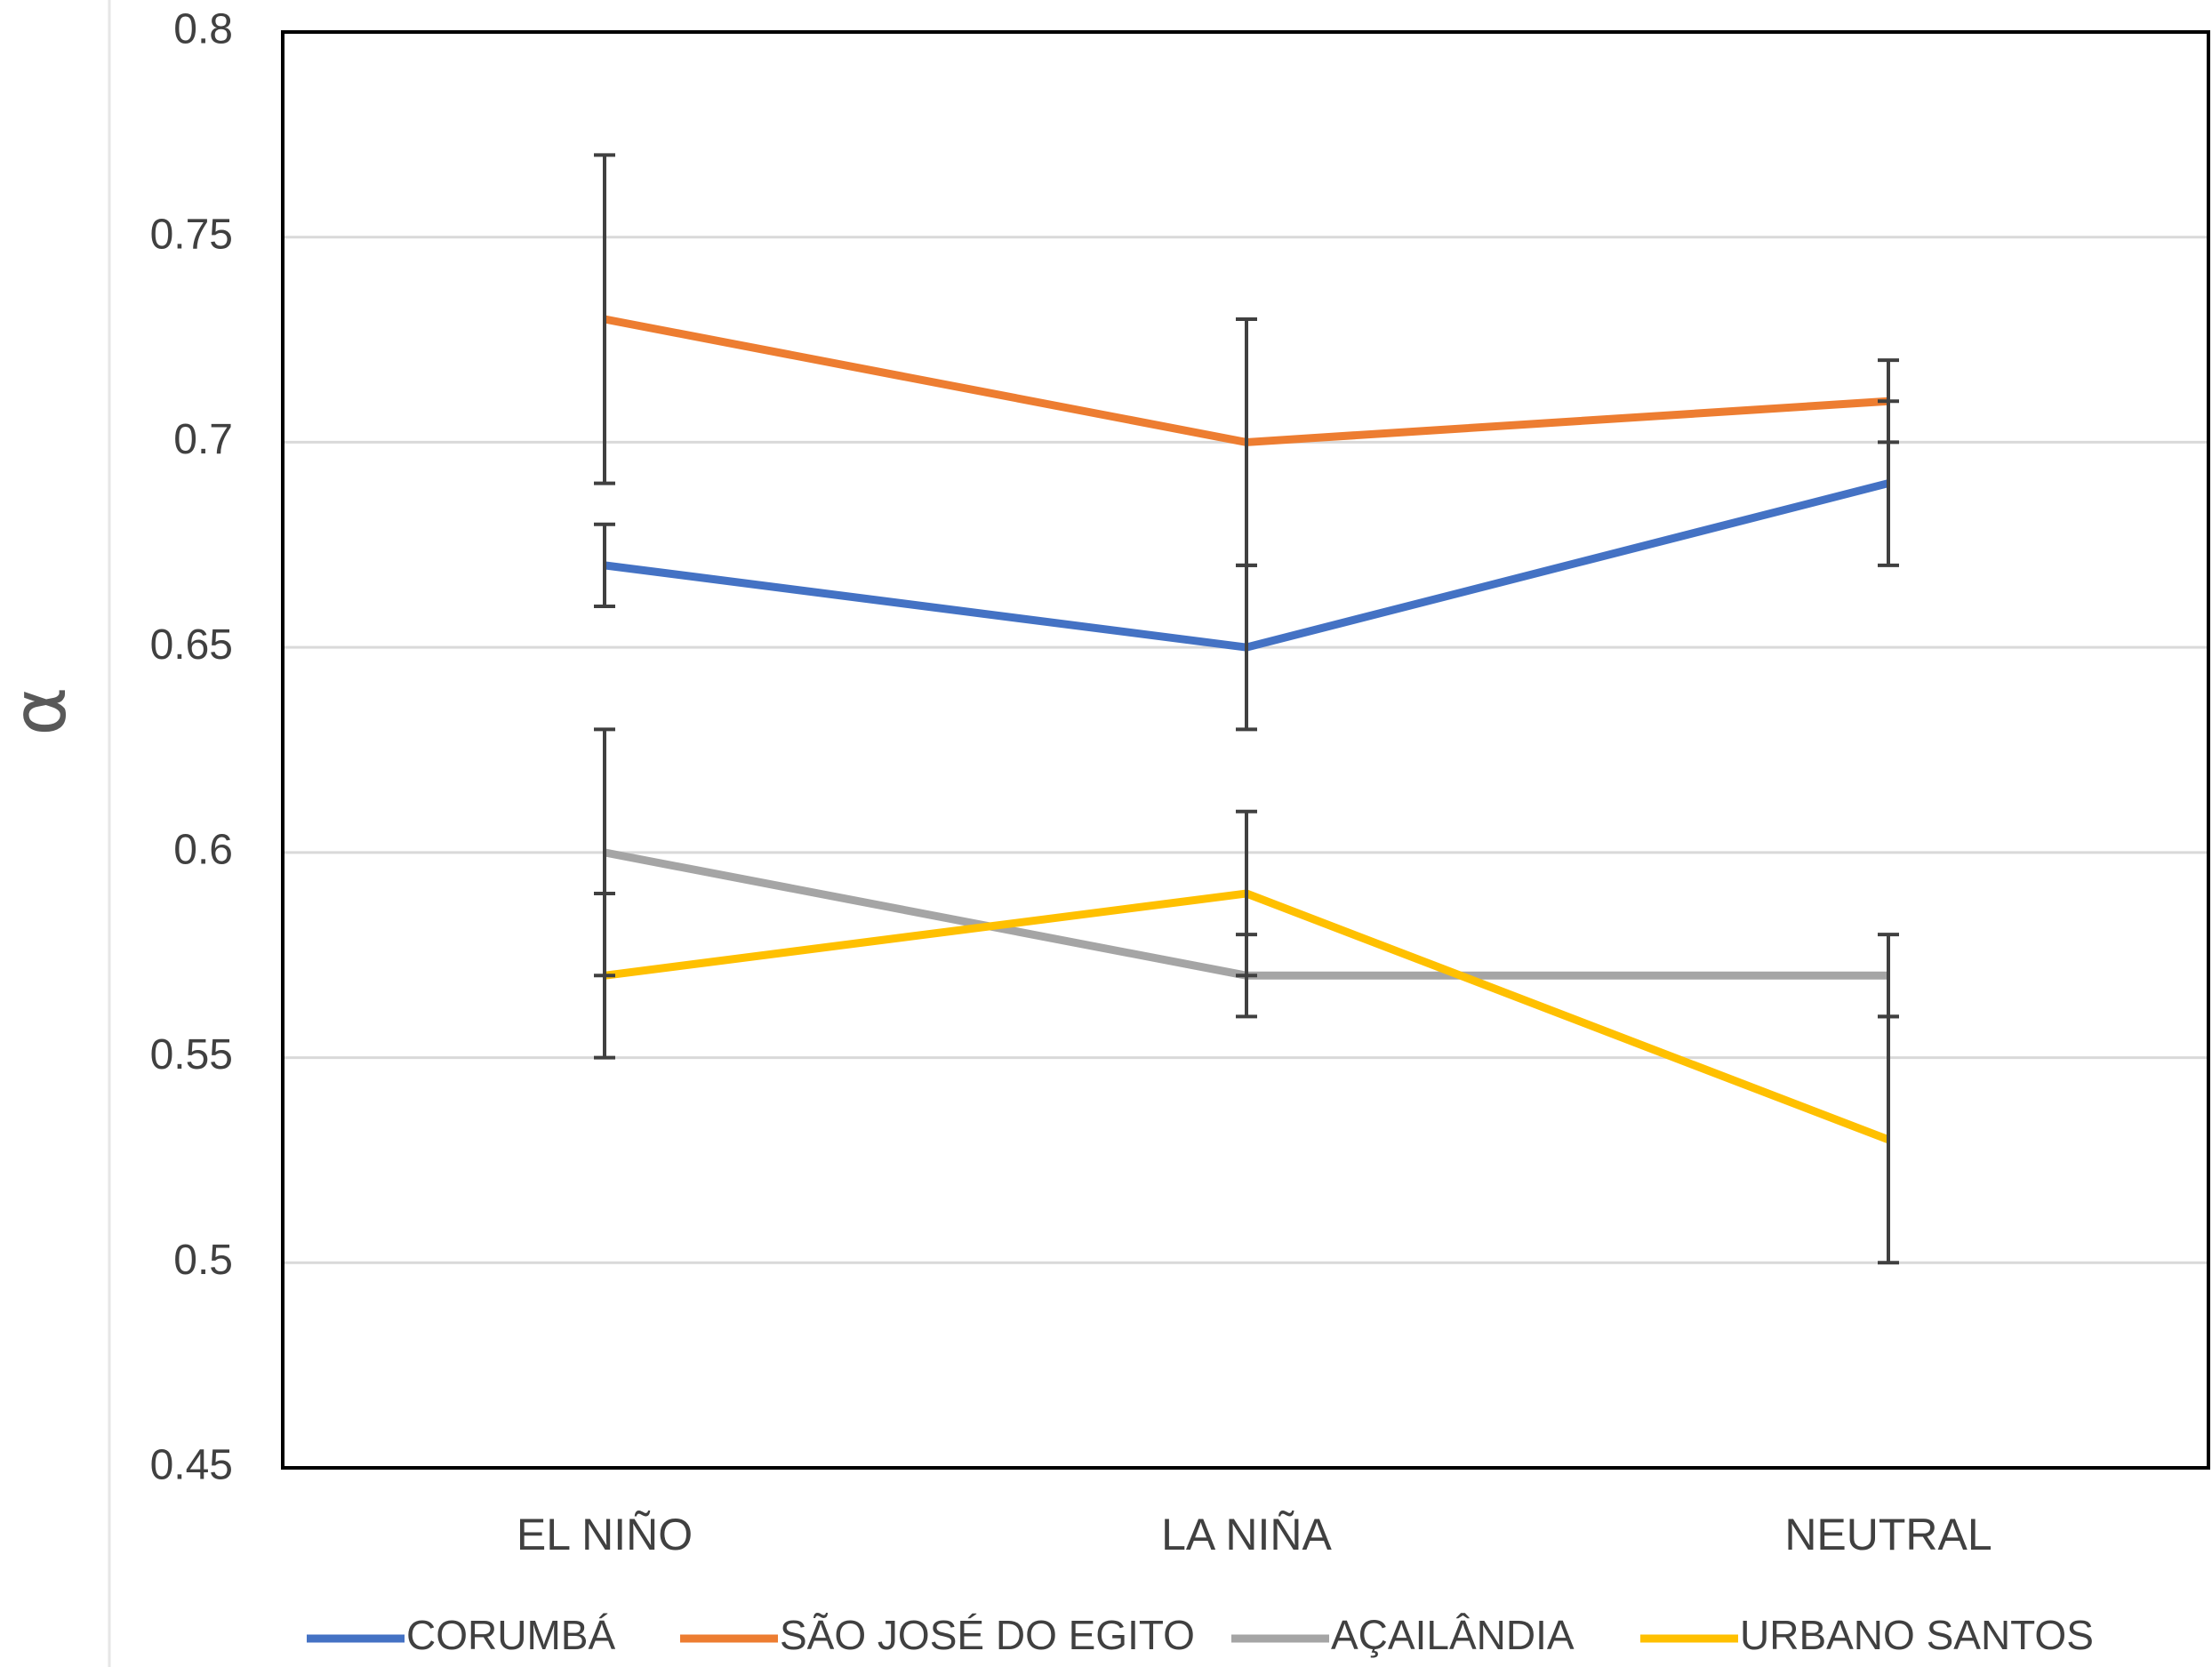  What do you see at coordinates (191, 645) in the screenshot?
I see `y-tick-label: 0.65` at bounding box center [191, 645].